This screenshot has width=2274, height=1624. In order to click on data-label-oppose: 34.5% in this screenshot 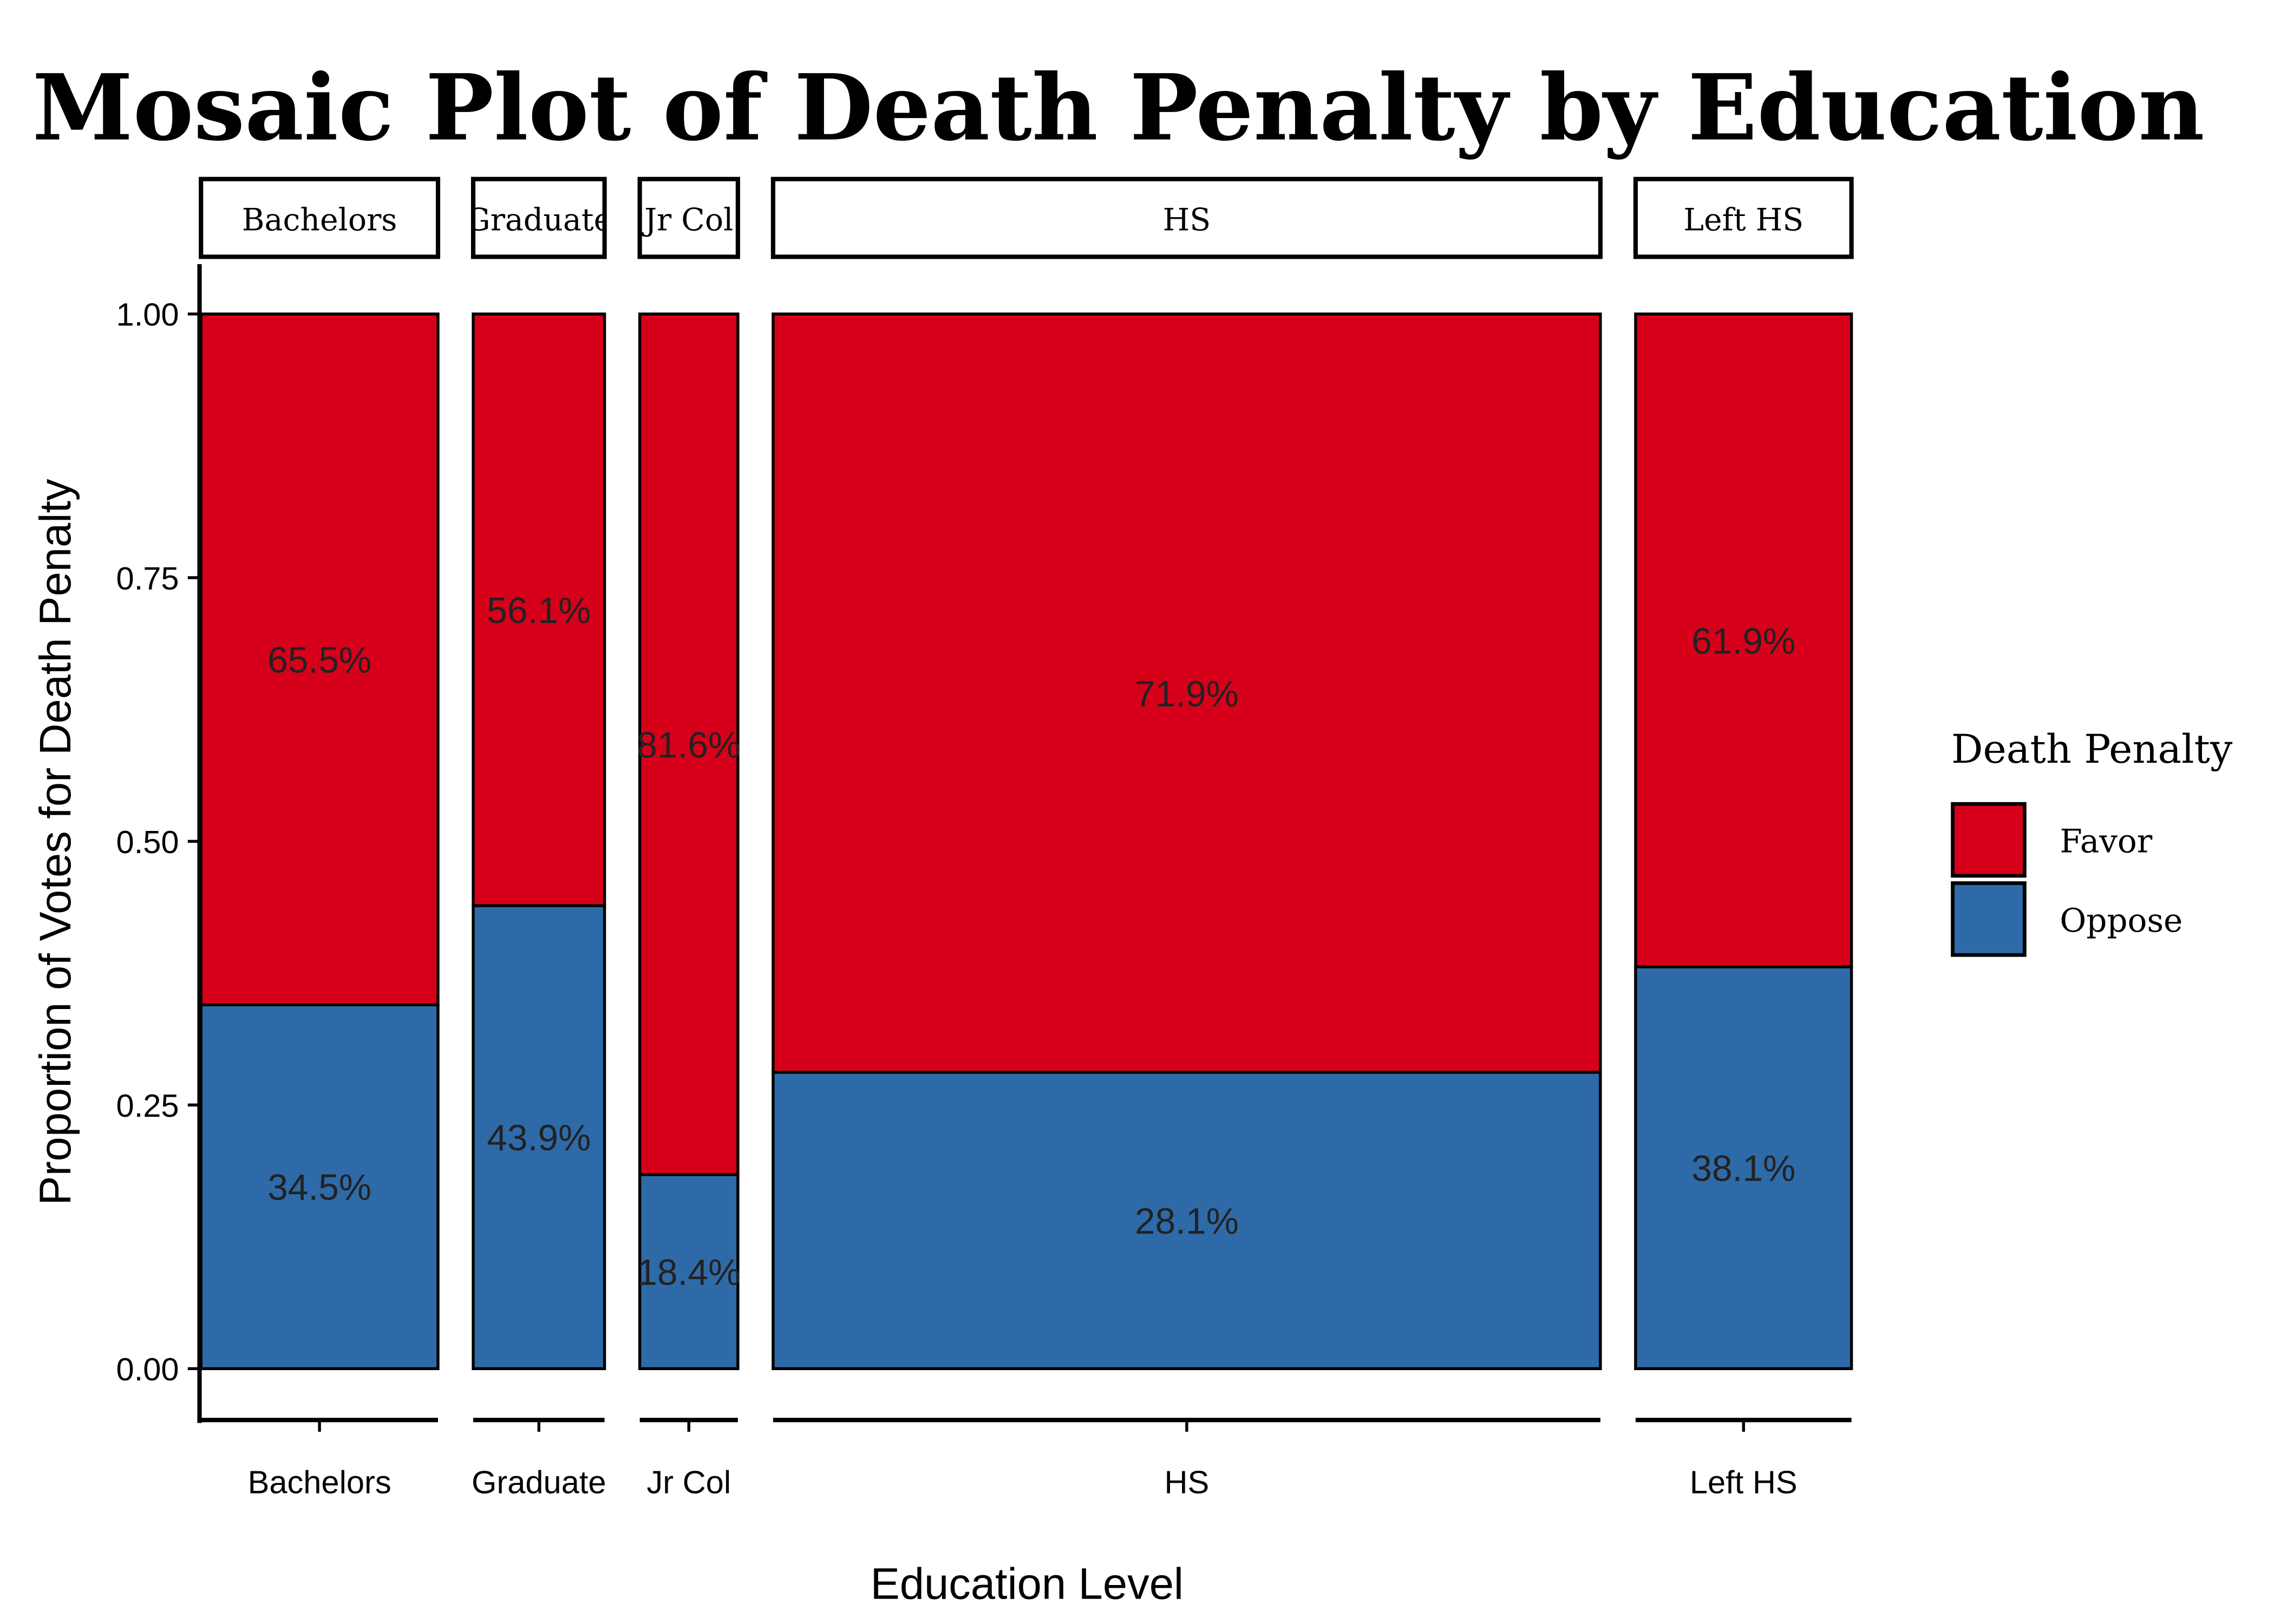, I will do `click(319, 1188)`.